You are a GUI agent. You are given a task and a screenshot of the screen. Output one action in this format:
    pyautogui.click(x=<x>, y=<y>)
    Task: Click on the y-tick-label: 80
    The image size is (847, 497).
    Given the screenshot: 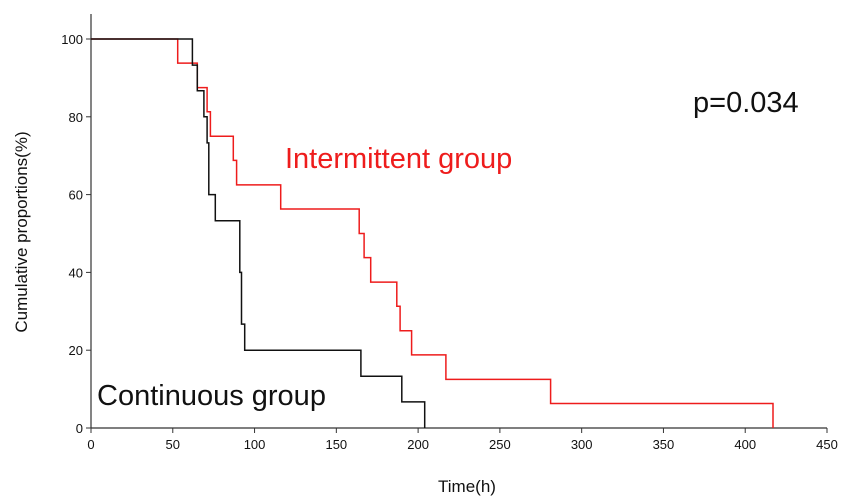 What is the action you would take?
    pyautogui.click(x=76, y=117)
    